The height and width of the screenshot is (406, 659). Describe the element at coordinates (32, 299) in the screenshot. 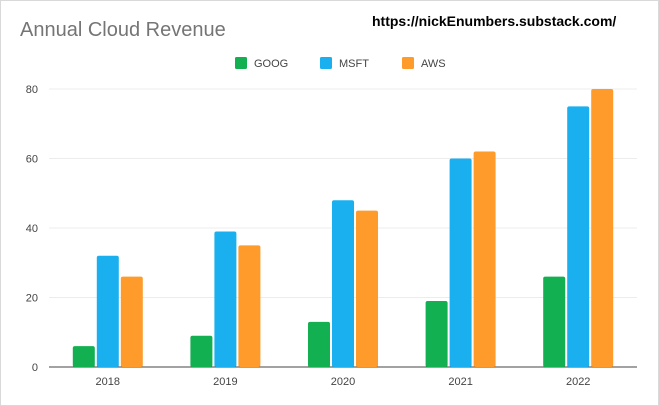

I see `y-tick-label: 20` at that location.